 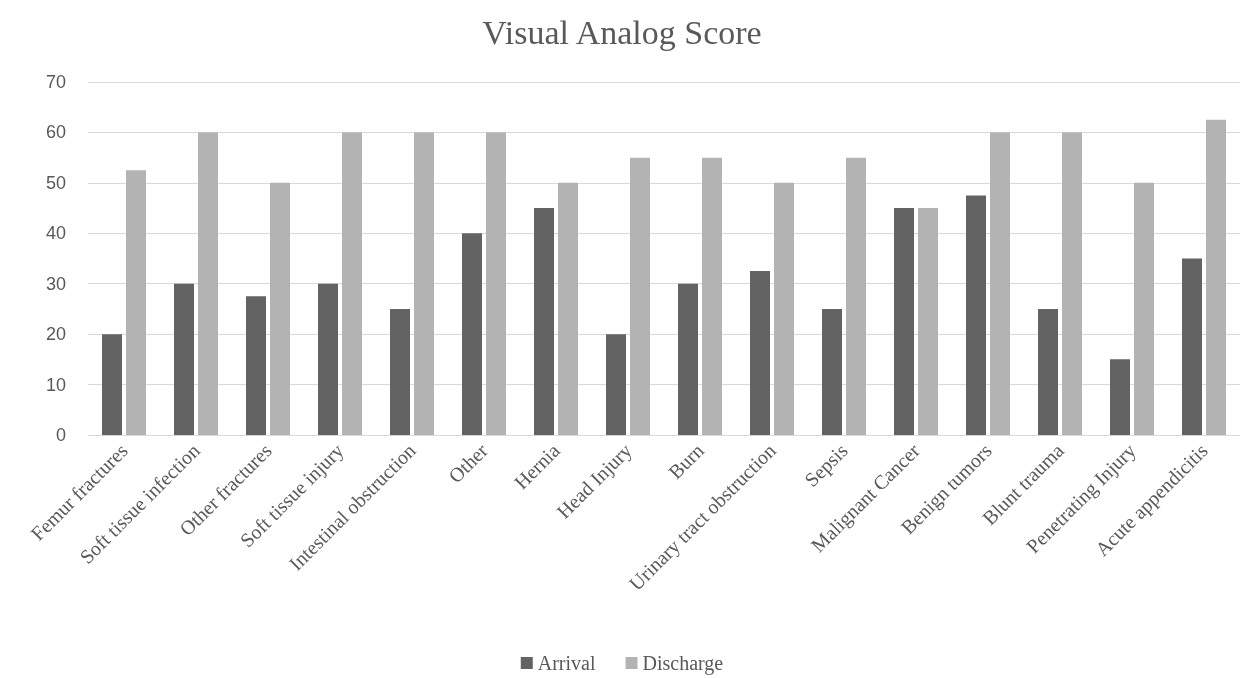 What do you see at coordinates (55, 384) in the screenshot?
I see `y-tick-label: 10` at bounding box center [55, 384].